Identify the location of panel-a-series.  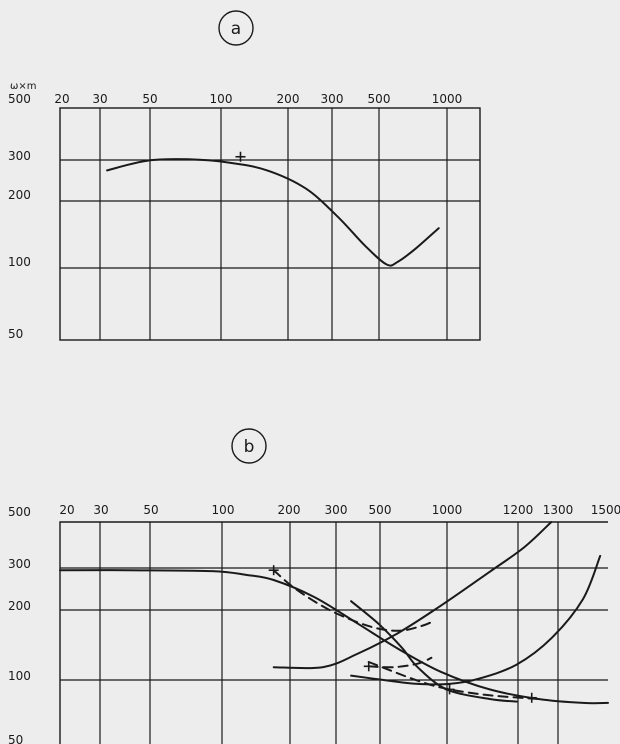
(273, 212).